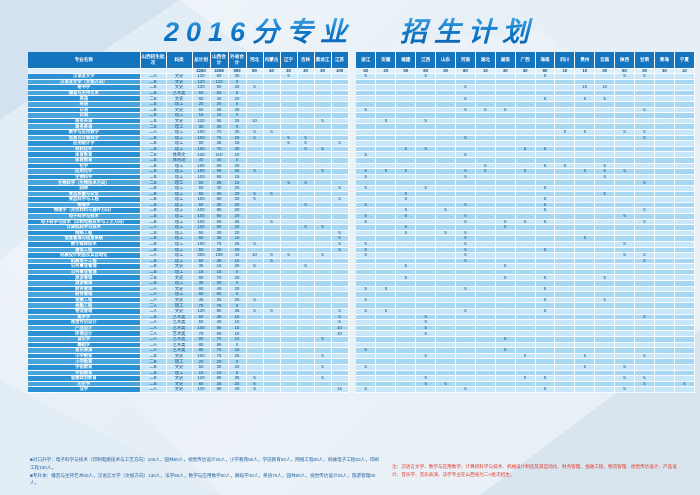 This screenshot has width=700, height=495. What do you see at coordinates (237, 384) in the screenshot?
I see `other-total-cell: 25` at bounding box center [237, 384].